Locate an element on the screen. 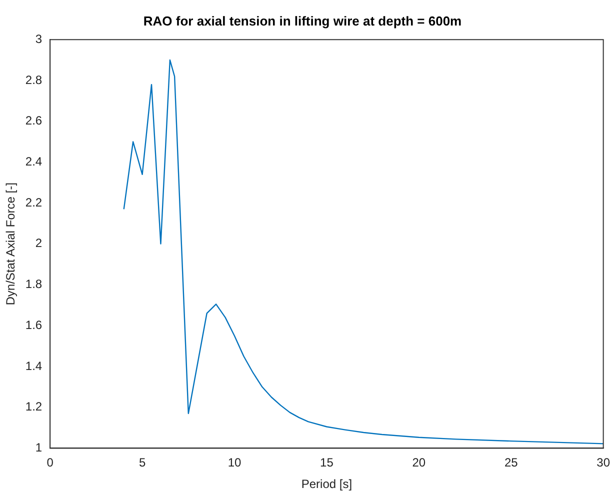 The image size is (613, 496). x-tick-label: 25 is located at coordinates (511, 463).